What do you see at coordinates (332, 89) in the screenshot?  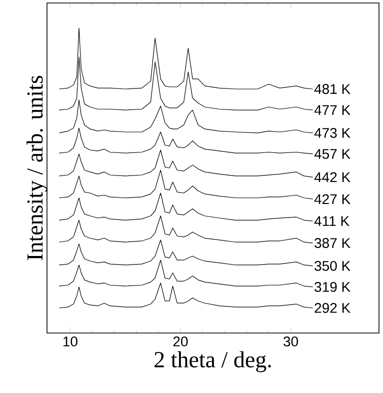 I see `series-label: 481 K` at bounding box center [332, 89].